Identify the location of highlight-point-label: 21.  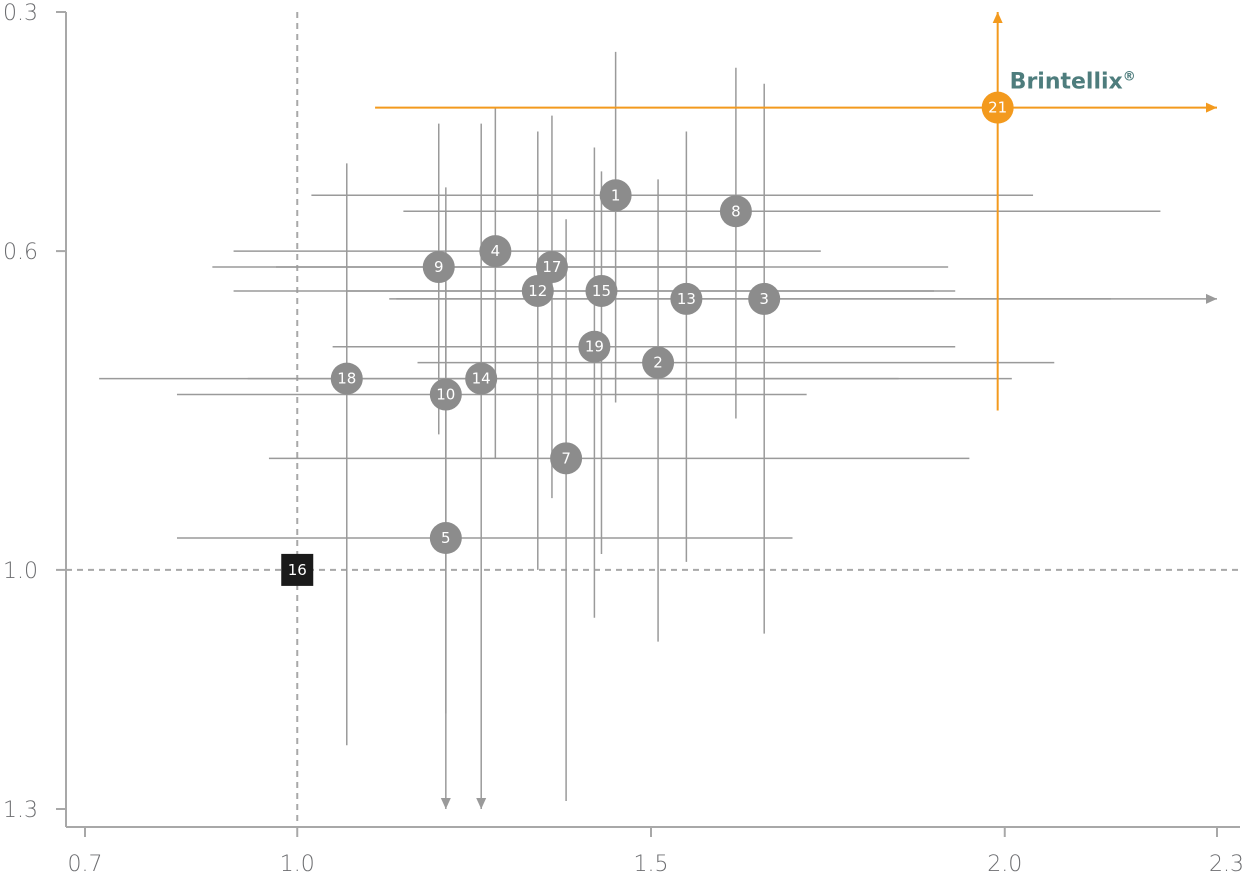
(997, 108).